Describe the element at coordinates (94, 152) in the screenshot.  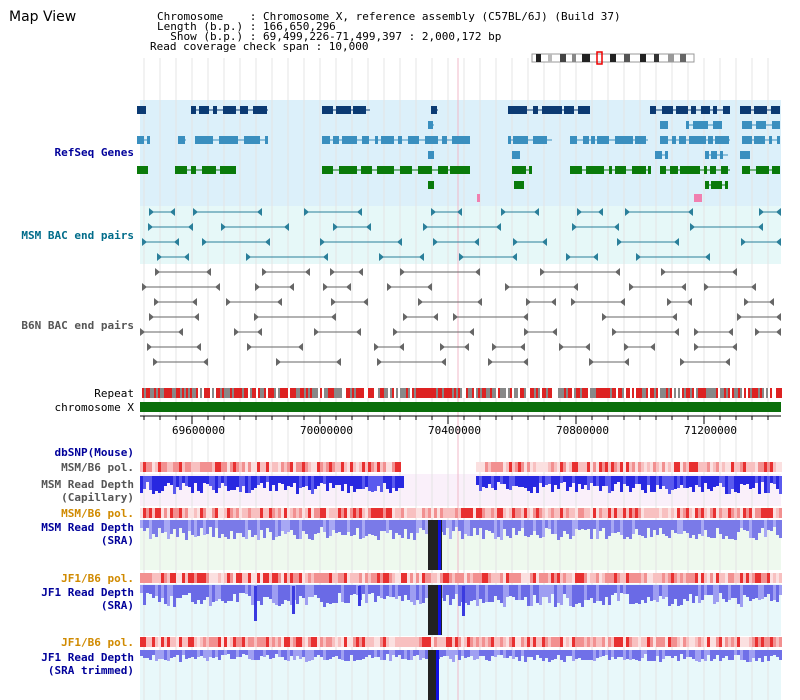
I see `track-label-refseq: RefSeq Genes` at that location.